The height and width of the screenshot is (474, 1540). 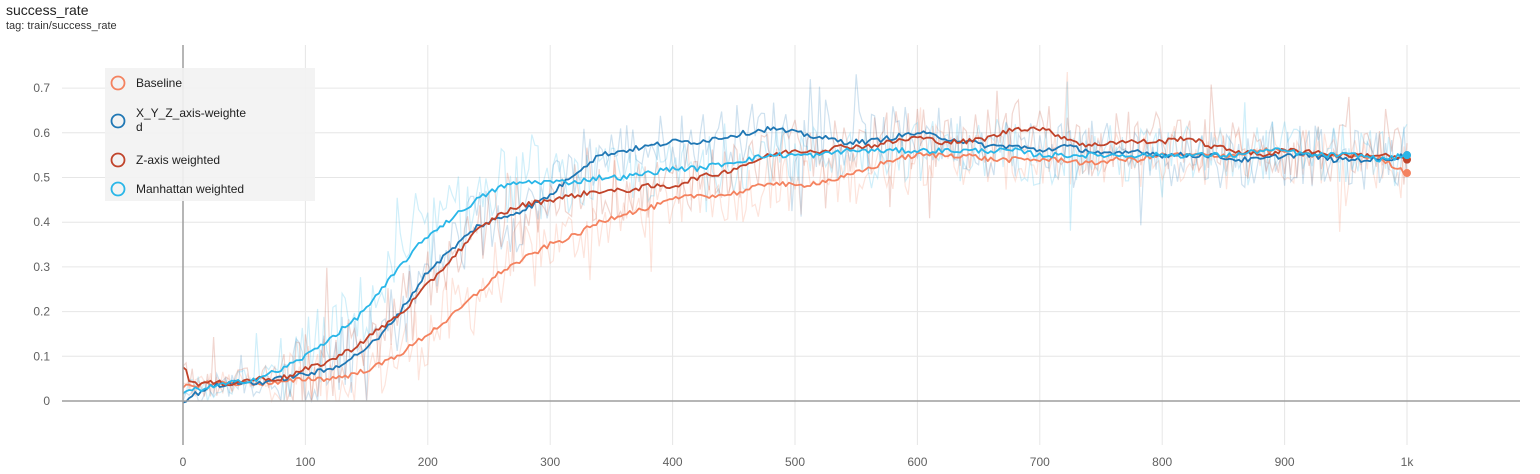 I want to click on x-tick-label: 600, so click(x=917, y=462).